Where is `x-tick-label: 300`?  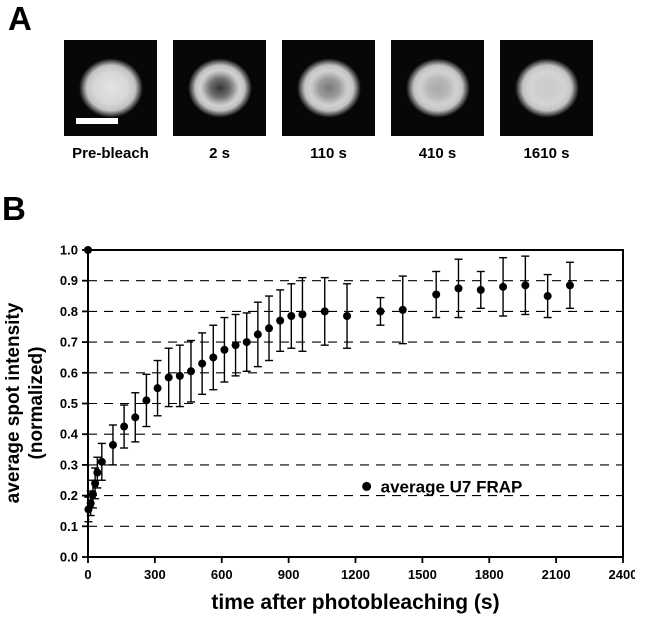 x-tick-label: 300 is located at coordinates (155, 574).